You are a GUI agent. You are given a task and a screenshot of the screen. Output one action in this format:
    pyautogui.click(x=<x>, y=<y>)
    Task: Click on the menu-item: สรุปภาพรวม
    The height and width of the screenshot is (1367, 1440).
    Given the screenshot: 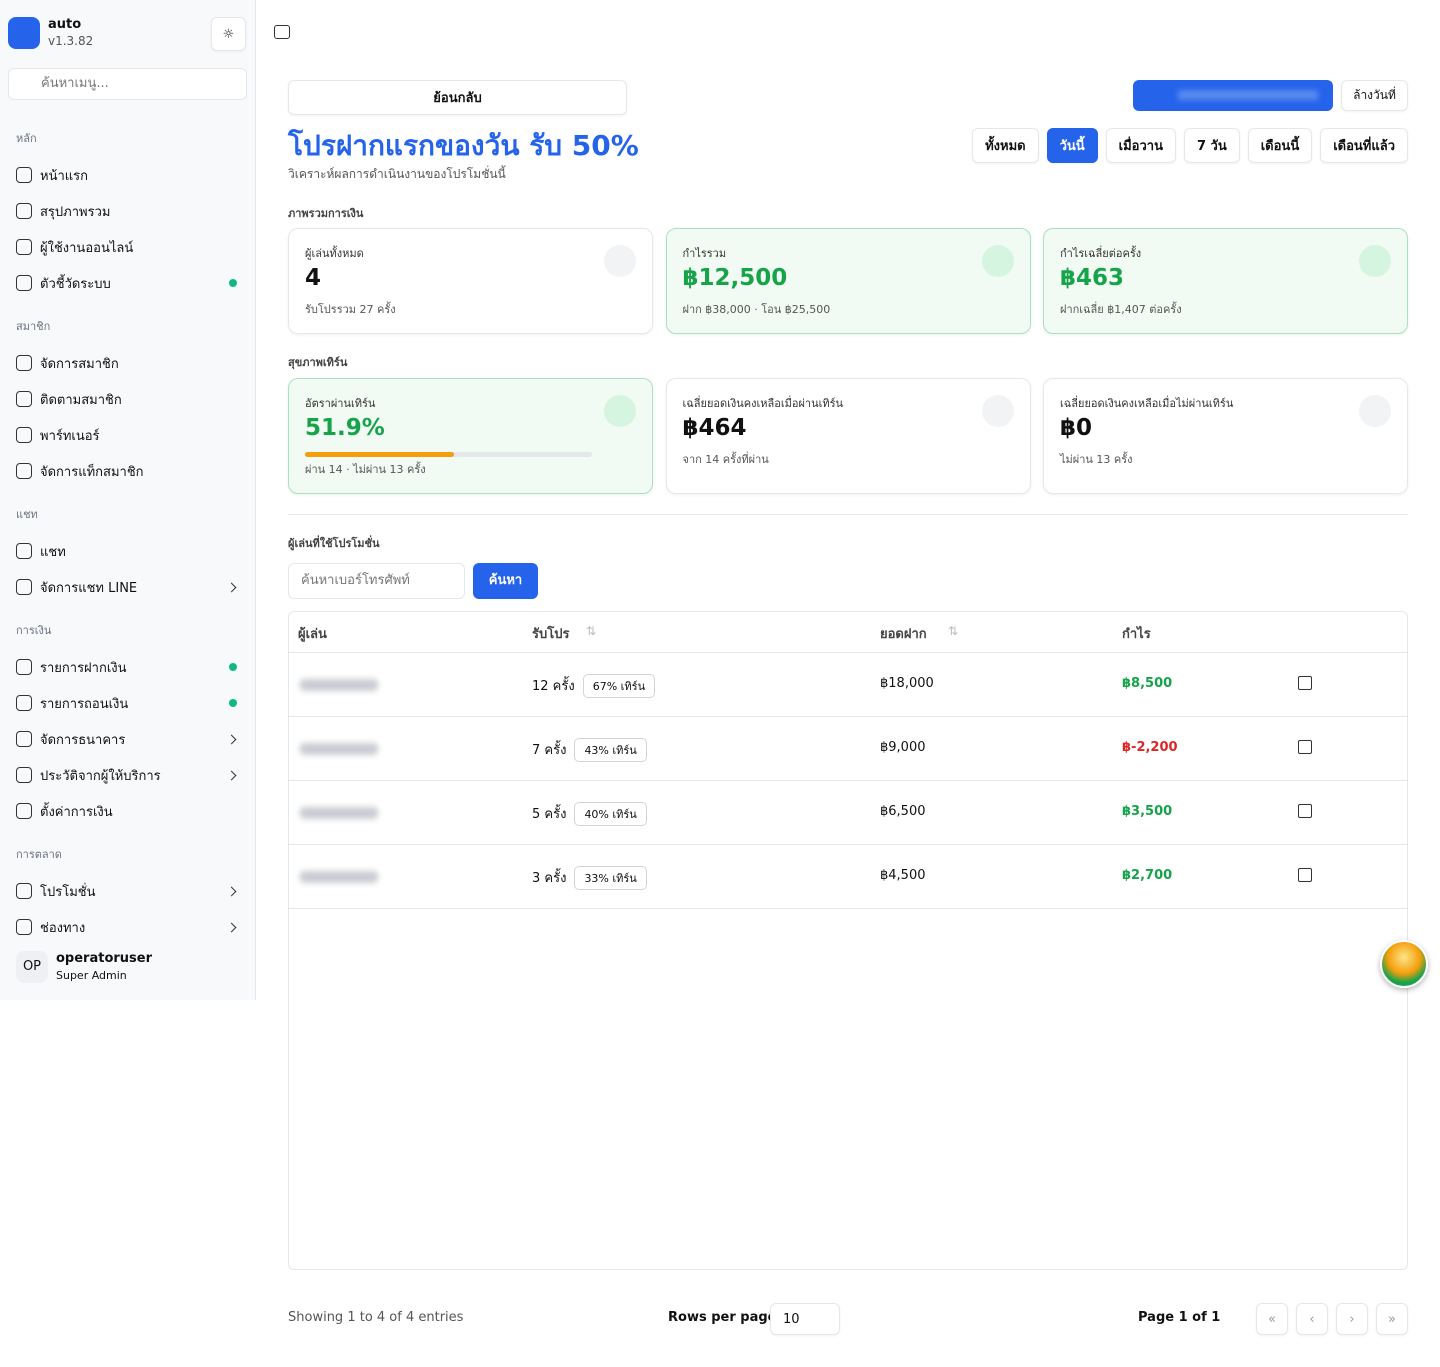 What is the action you would take?
    pyautogui.click(x=127, y=211)
    